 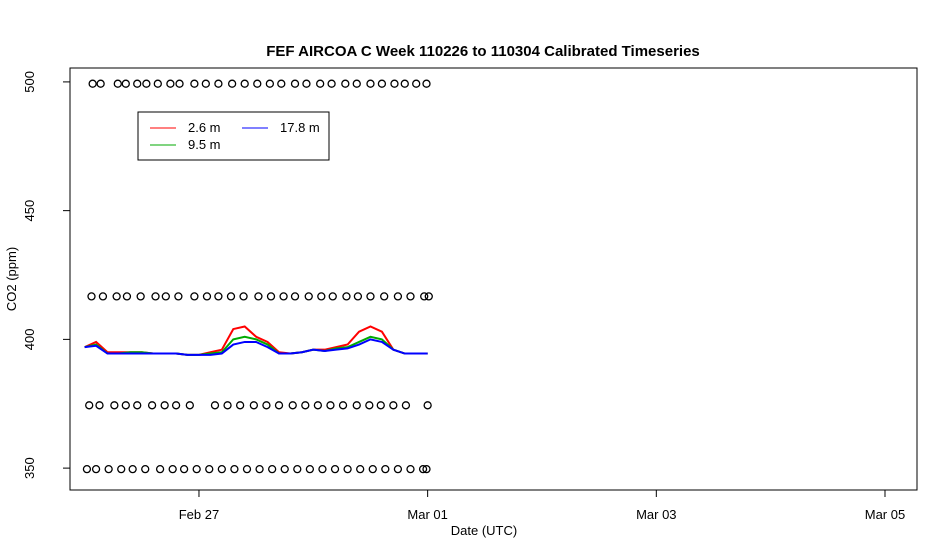 What do you see at coordinates (484, 530) in the screenshot?
I see `x-axis-label: Date (UTC)` at bounding box center [484, 530].